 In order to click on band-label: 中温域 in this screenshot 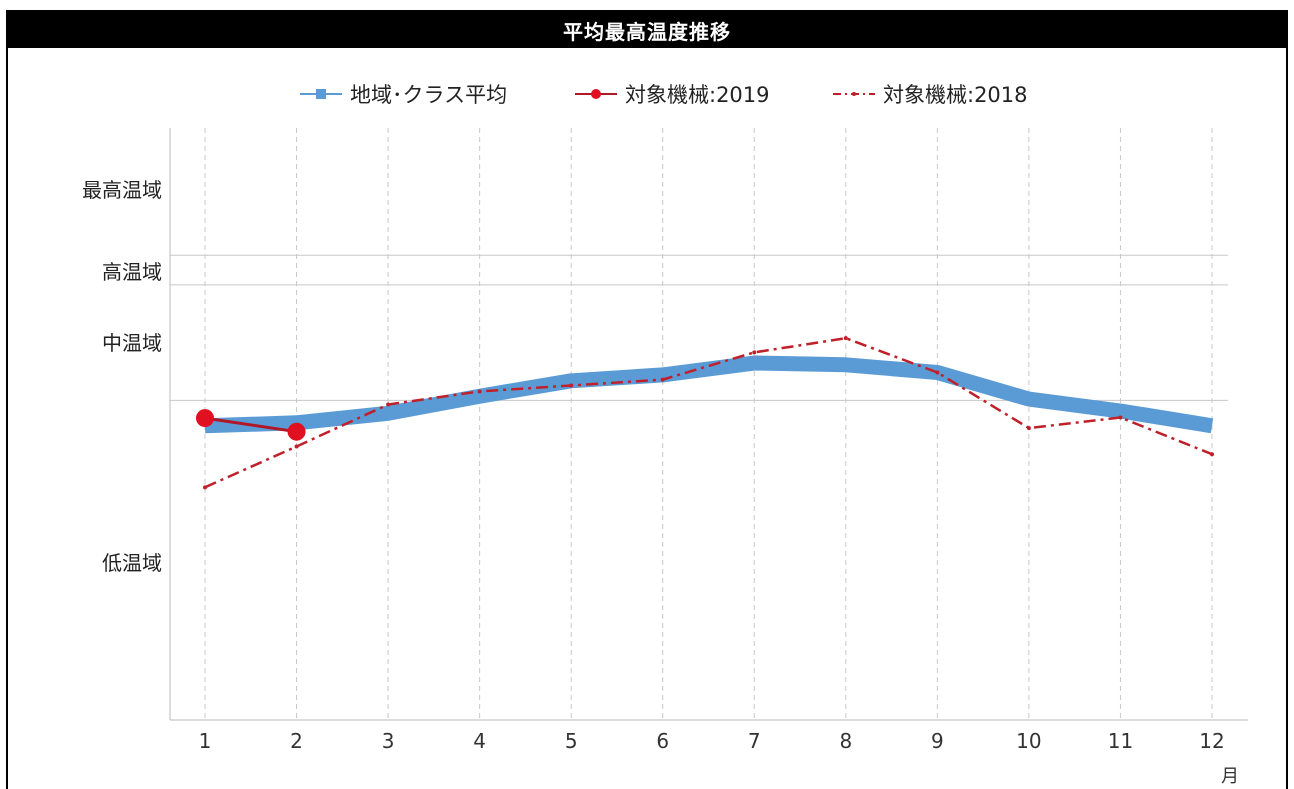, I will do `click(132, 343)`.